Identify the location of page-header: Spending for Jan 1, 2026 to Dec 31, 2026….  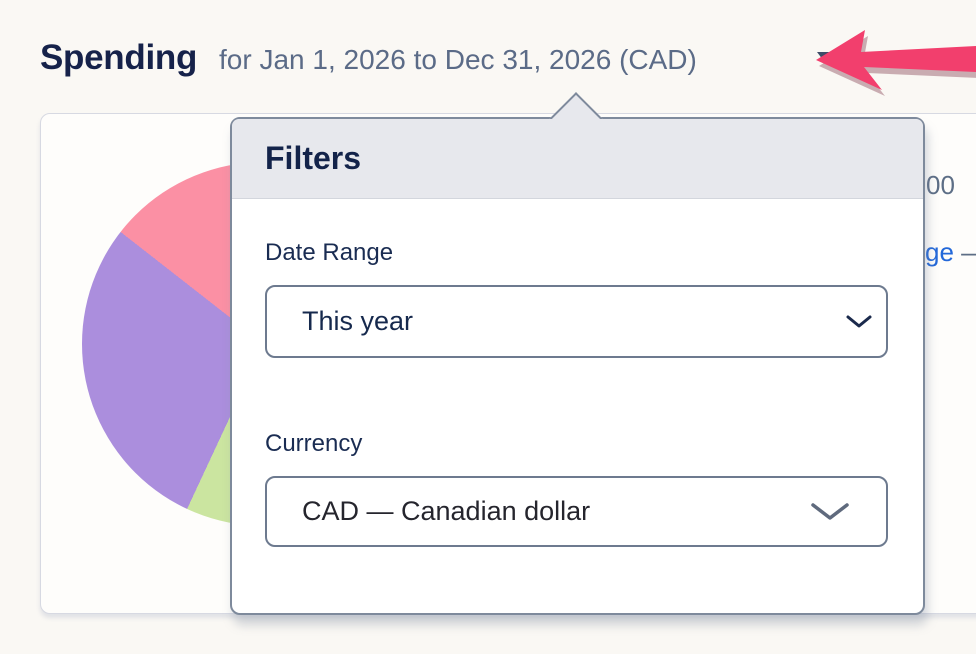
(368, 58).